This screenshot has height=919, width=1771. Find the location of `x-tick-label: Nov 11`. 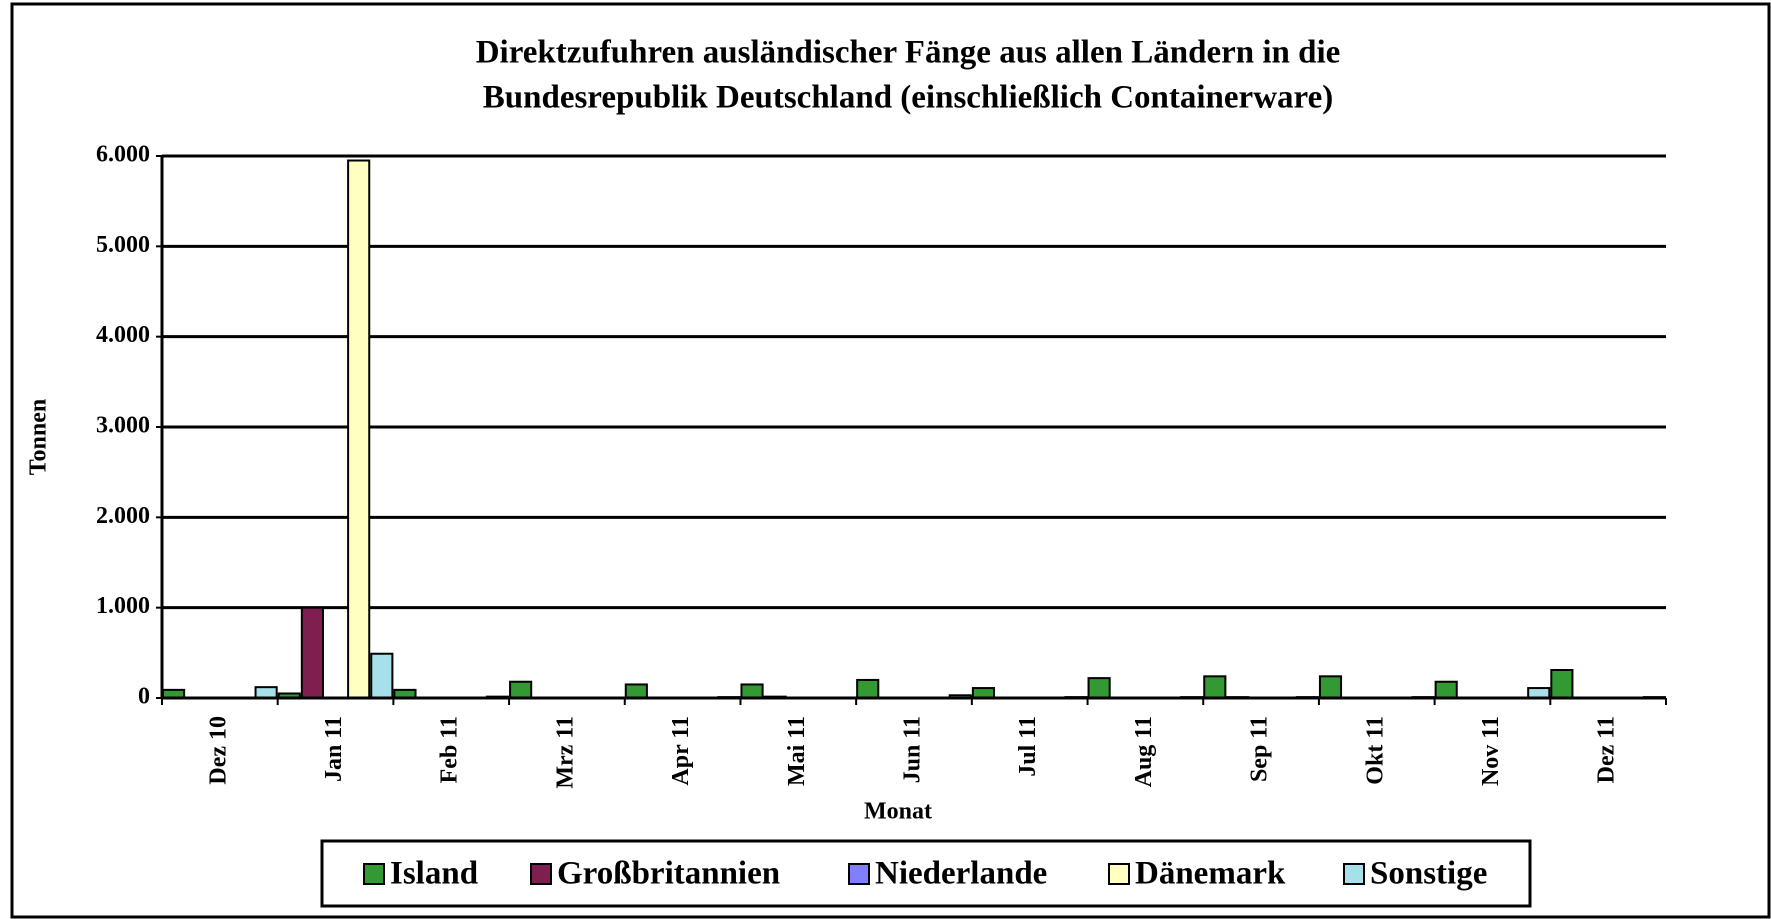

x-tick-label: Nov 11 is located at coordinates (1491, 751).